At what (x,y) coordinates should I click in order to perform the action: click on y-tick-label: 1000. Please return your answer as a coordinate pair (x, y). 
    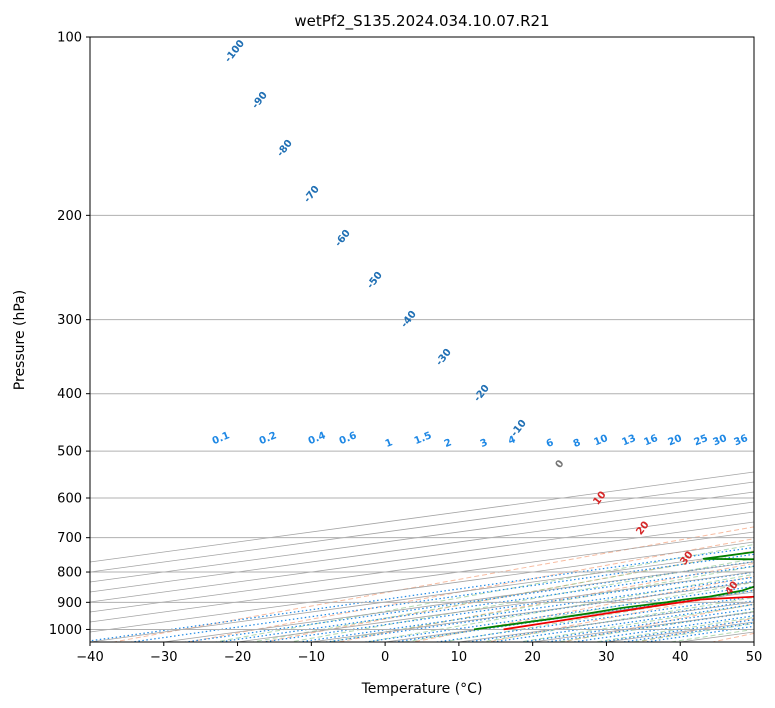
    Looking at the image, I should click on (65, 630).